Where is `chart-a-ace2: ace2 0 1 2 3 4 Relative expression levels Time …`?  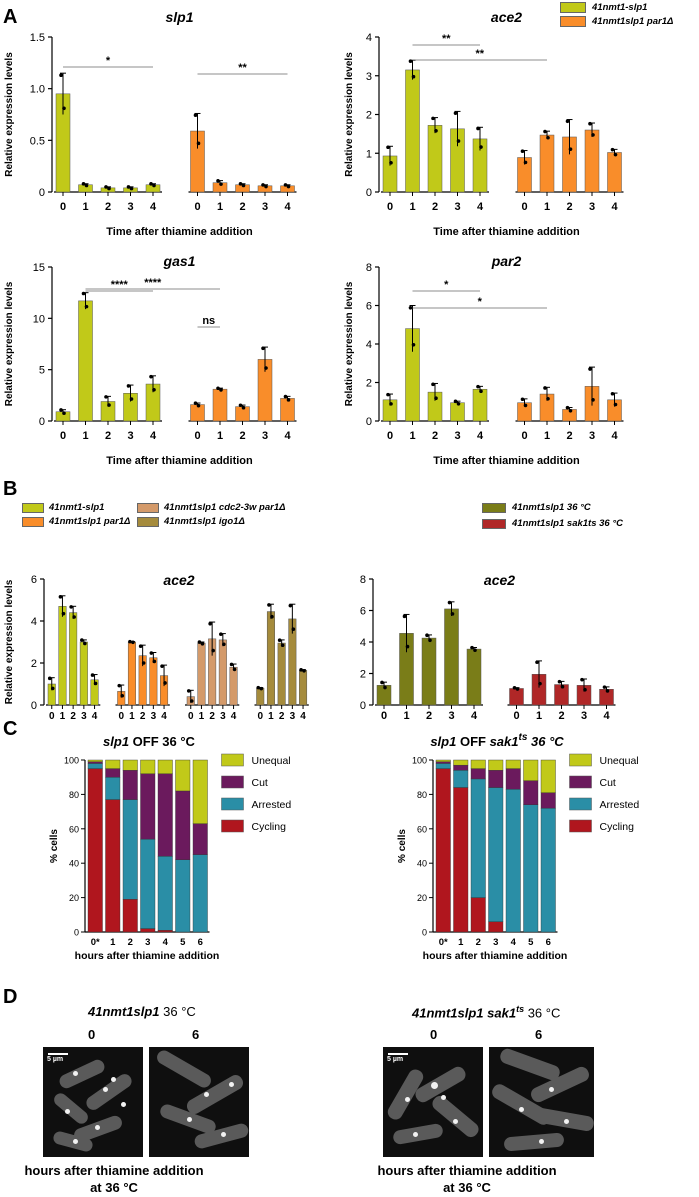
chart-a-ace2: ace2 0 1 2 3 4 Relative expression levels Time … is located at coordinates (484, 123).